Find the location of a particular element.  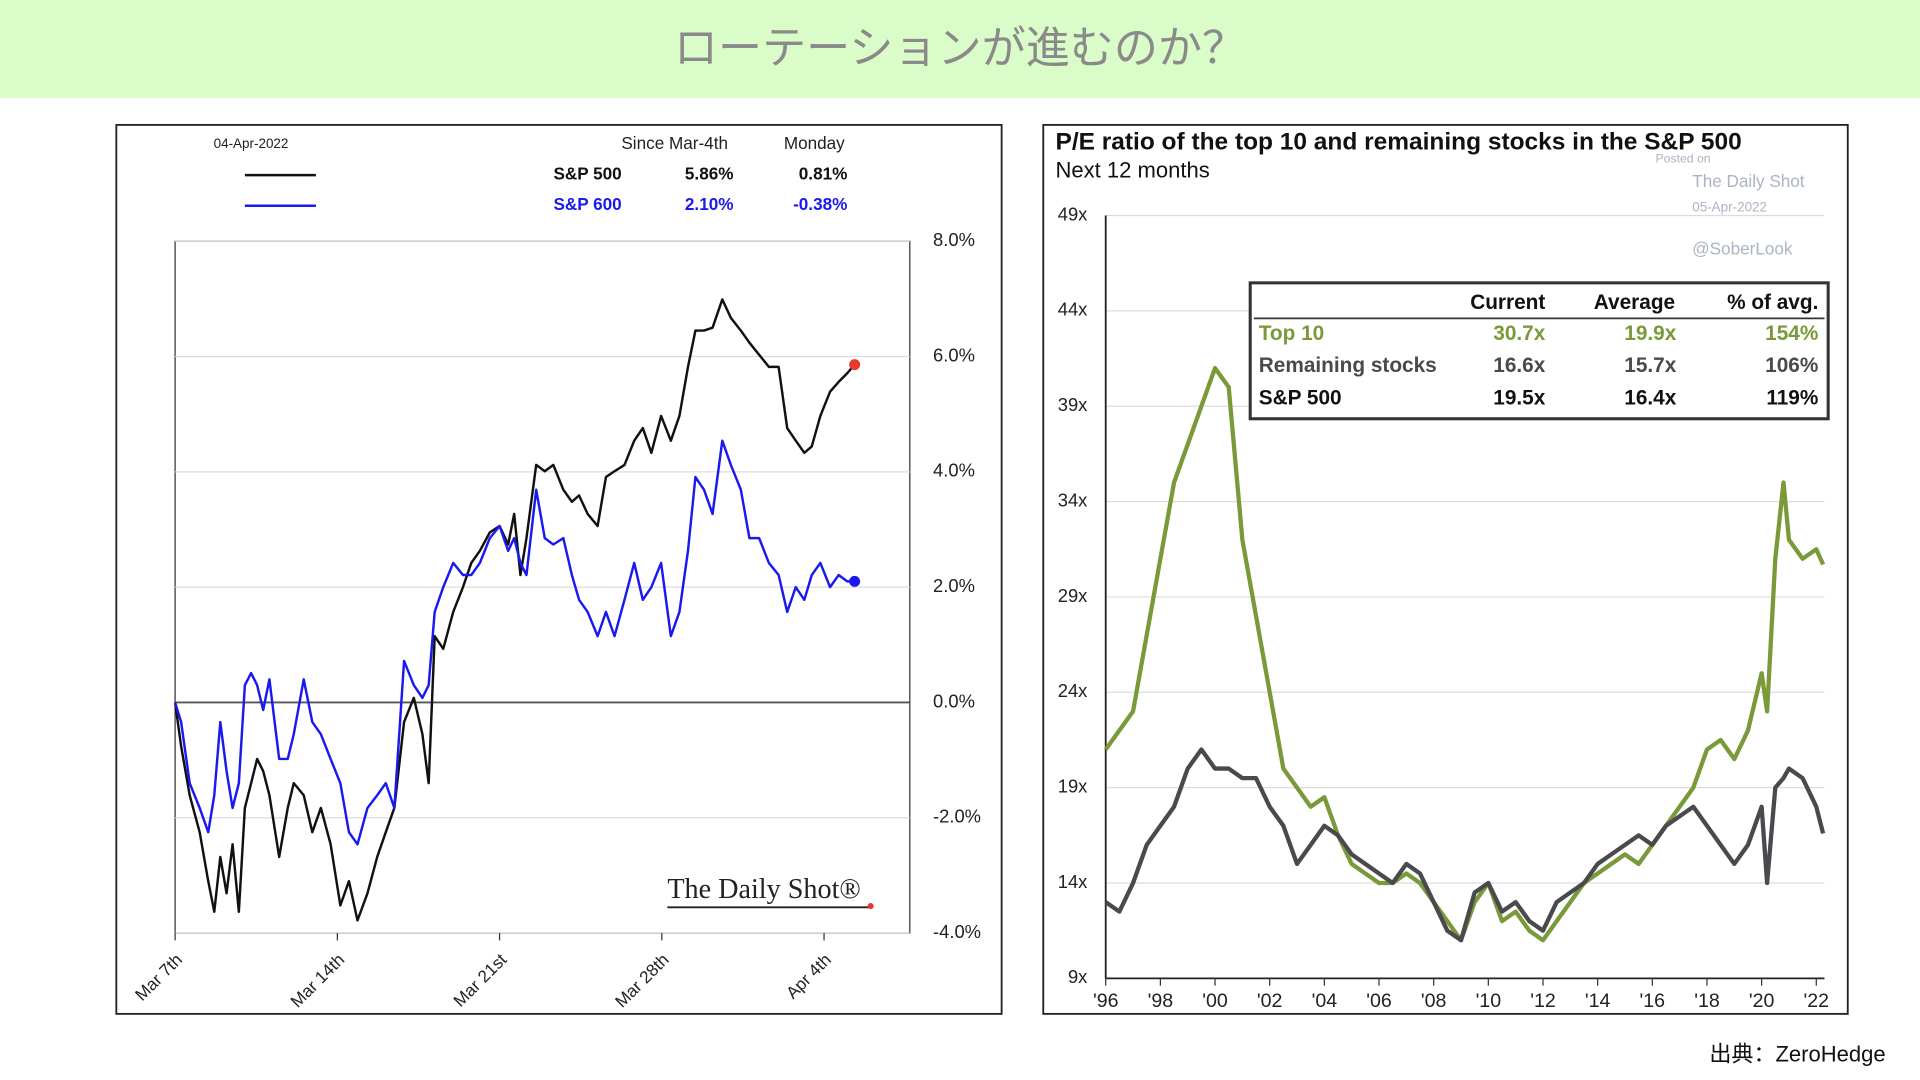

table-row-label: Remaining stocks is located at coordinates (1348, 365).